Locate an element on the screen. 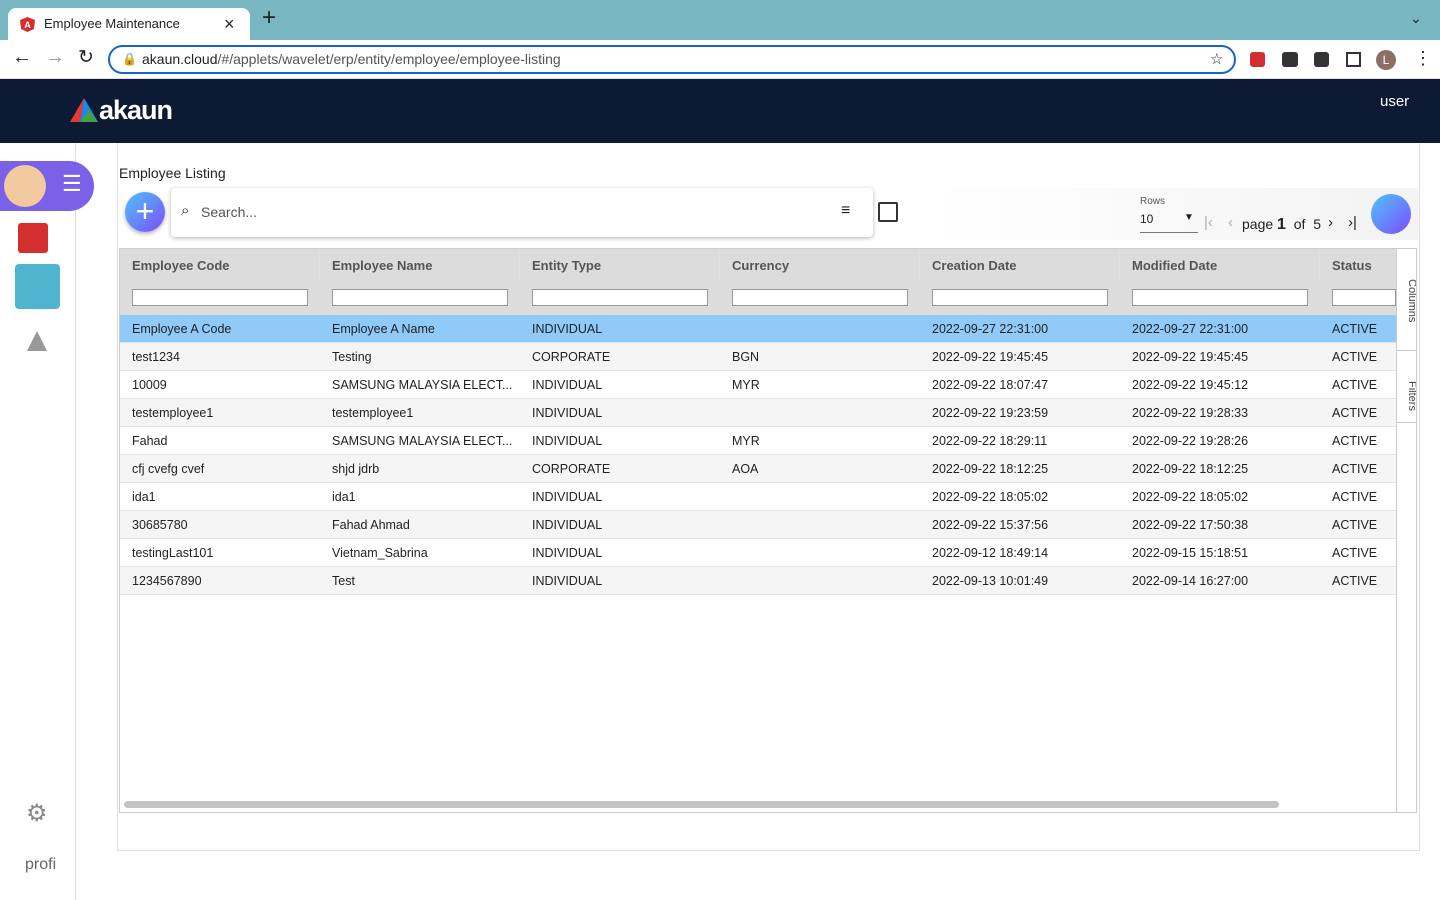 This screenshot has width=1440, height=900. first-page: |‹ is located at coordinates (1208, 222).